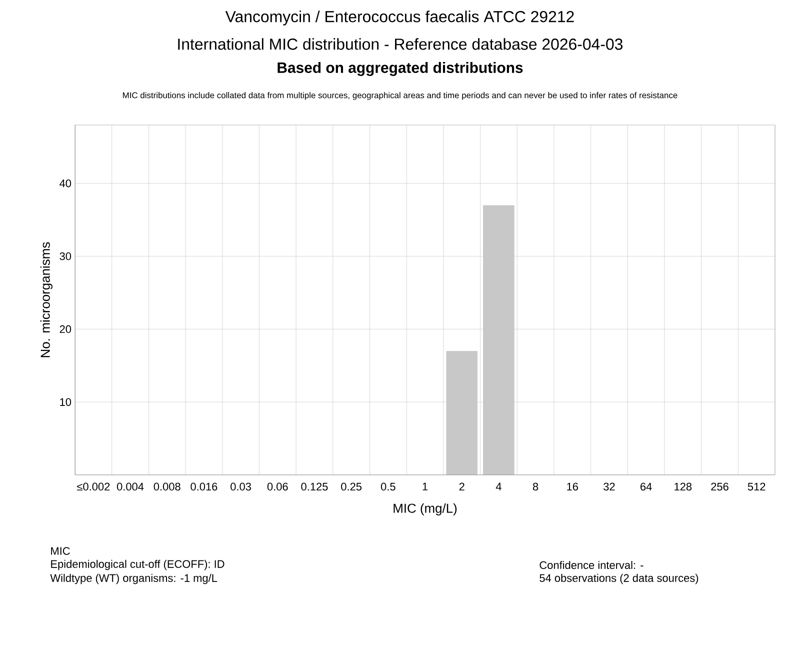 This screenshot has width=800, height=650. I want to click on text: MIC distributions include collated data from multiple sources, geographical areas and time periods and can never be used to infer rates of resistance, so click(400, 96).